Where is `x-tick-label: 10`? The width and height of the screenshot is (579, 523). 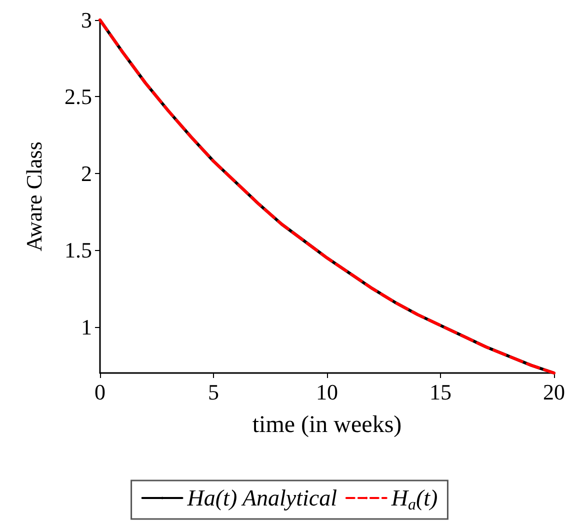 x-tick-label: 10 is located at coordinates (327, 392).